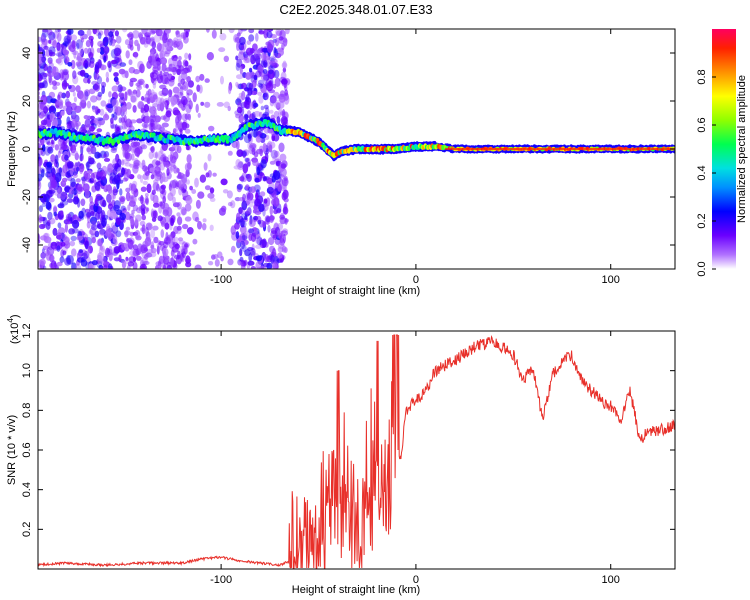  What do you see at coordinates (724, 149) in the screenshot?
I see `colorbar-gradient` at bounding box center [724, 149].